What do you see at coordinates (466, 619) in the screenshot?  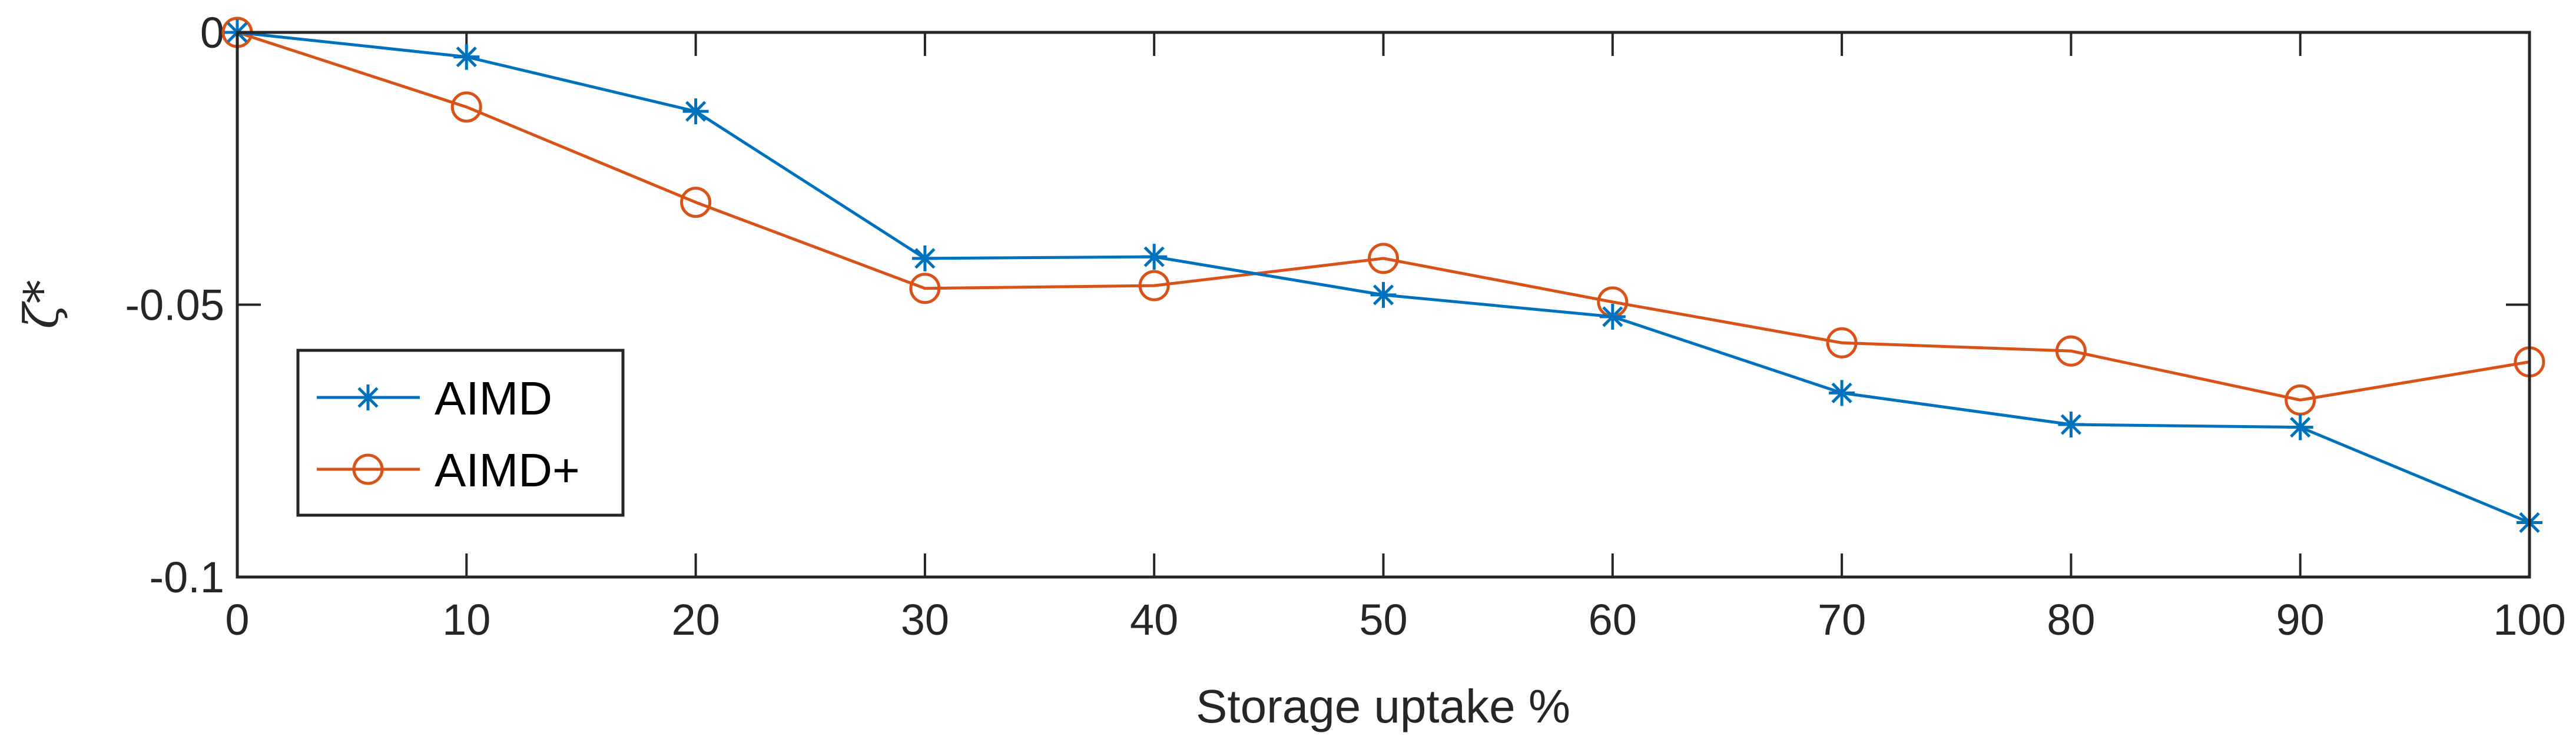 I see `x-tick-label: 10` at bounding box center [466, 619].